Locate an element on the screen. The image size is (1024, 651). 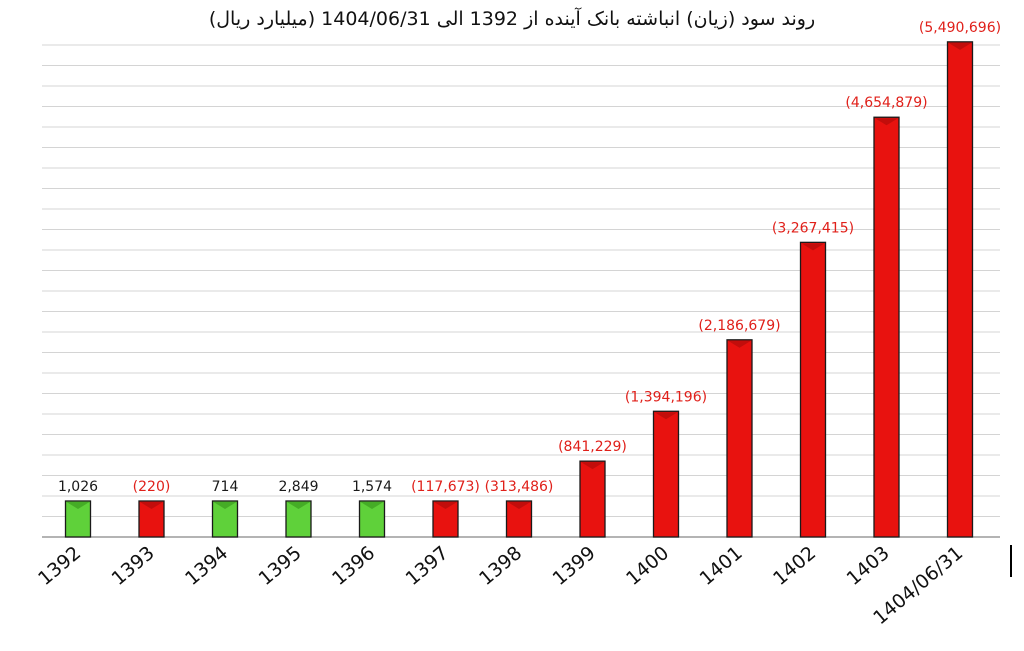
value-label-1397: (117,673) is located at coordinates (445, 487).